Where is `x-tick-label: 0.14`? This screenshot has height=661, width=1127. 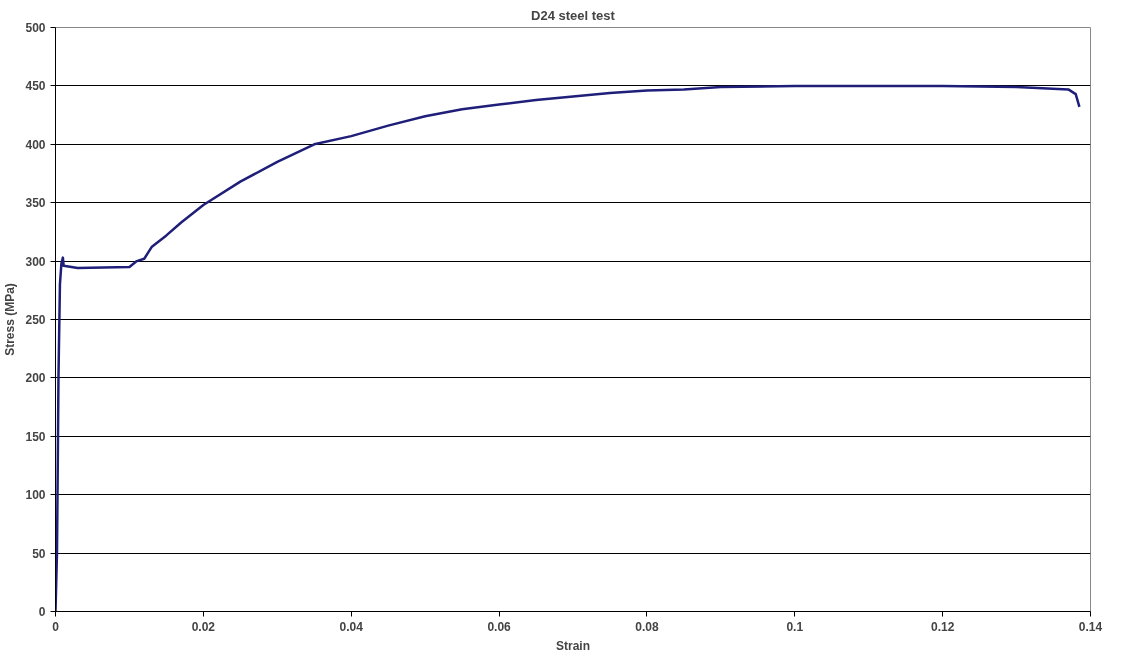 x-tick-label: 0.14 is located at coordinates (1090, 626).